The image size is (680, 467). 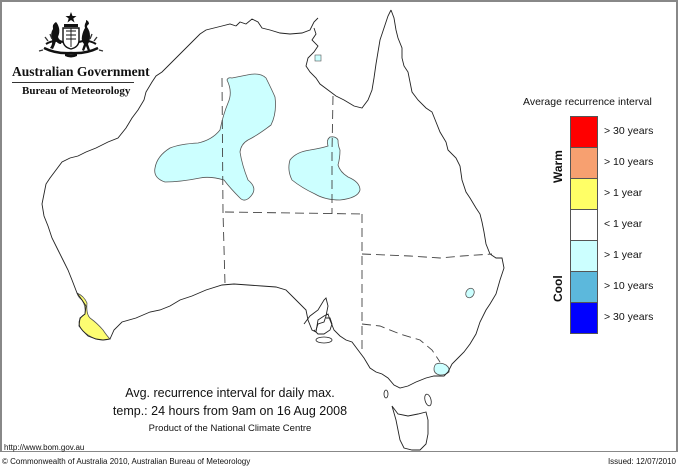 What do you see at coordinates (324, 340) in the screenshot?
I see `kangaroo-island` at bounding box center [324, 340].